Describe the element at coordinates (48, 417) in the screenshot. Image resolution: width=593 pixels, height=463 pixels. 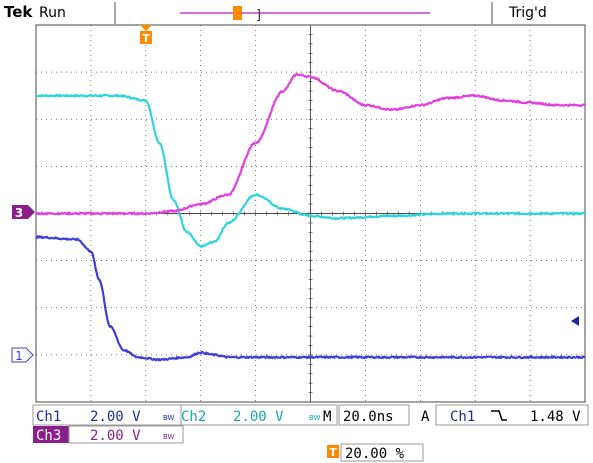
I see `ch1-readout-label: Ch1` at that location.